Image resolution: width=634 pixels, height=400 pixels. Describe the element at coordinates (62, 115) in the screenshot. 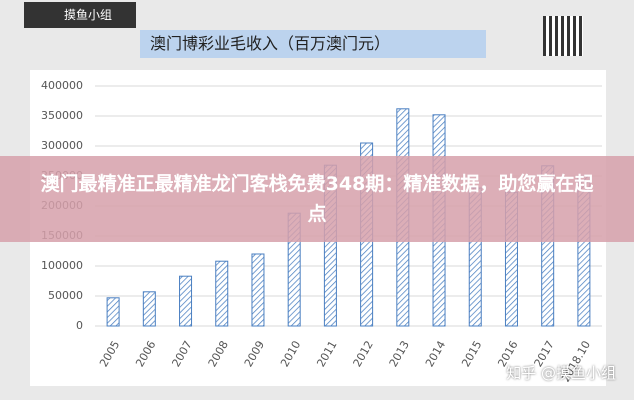

I see `y-tick-label: 350000` at that location.